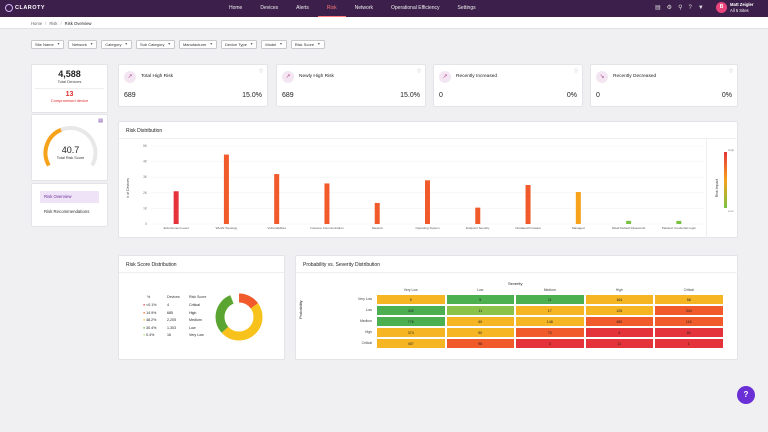  What do you see at coordinates (274, 44) in the screenshot?
I see `filter-model: Model ▼` at bounding box center [274, 44].